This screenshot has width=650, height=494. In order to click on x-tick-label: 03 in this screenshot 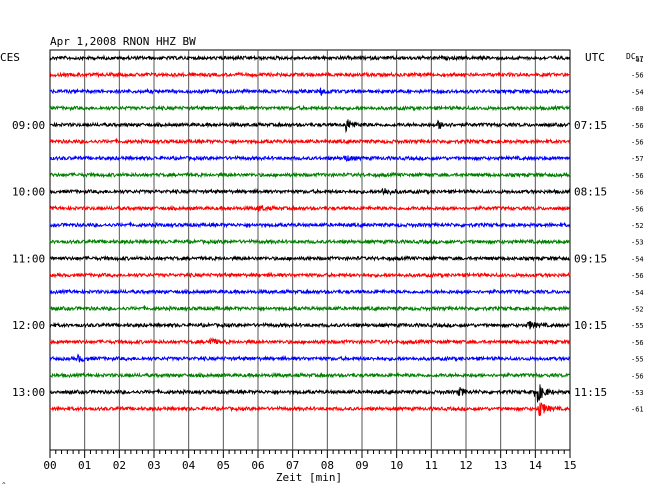, I will do `click(153, 465)`.